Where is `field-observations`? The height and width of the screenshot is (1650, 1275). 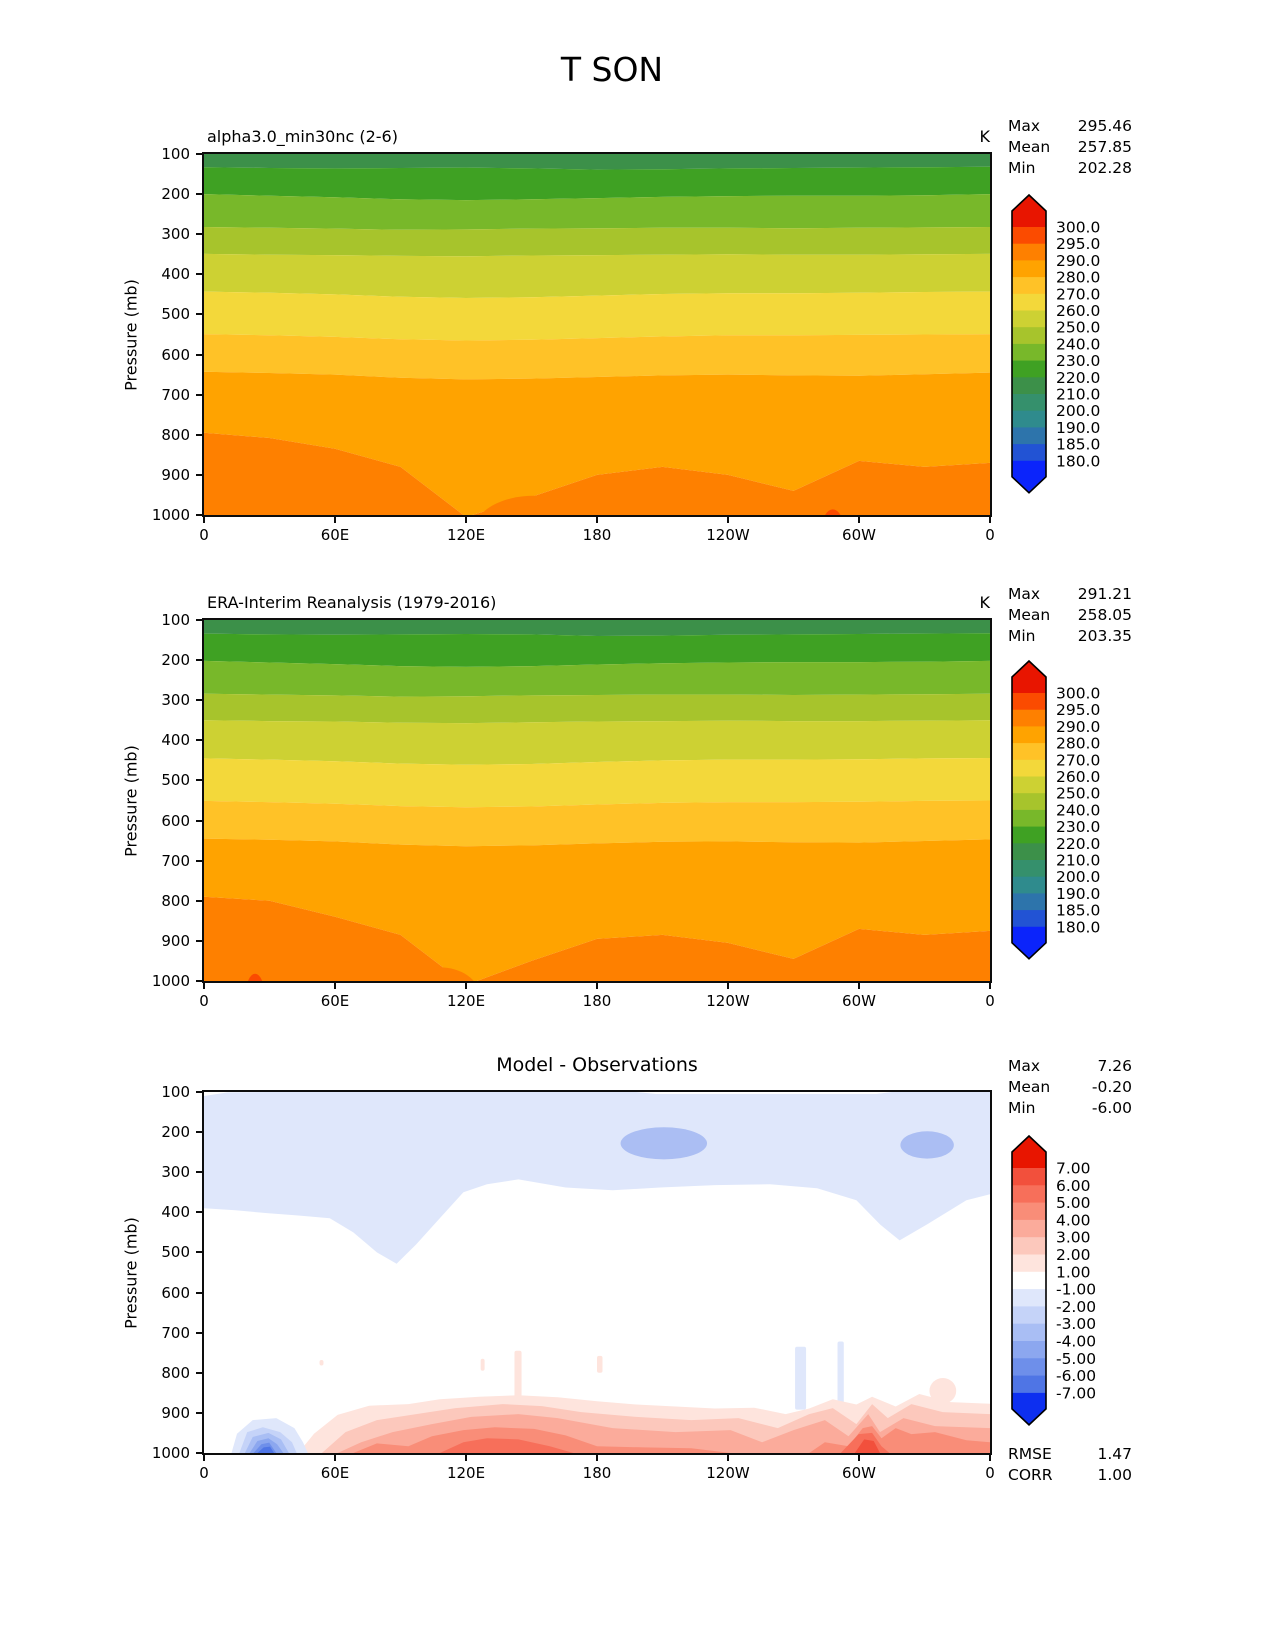
field-observations is located at coordinates (597, 800).